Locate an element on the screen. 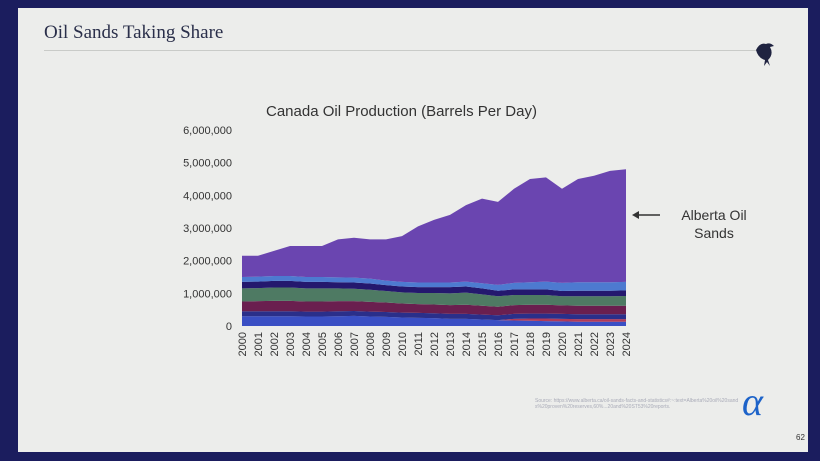 This screenshot has width=820, height=461. x-tick-label: 2009 is located at coordinates (387, 344).